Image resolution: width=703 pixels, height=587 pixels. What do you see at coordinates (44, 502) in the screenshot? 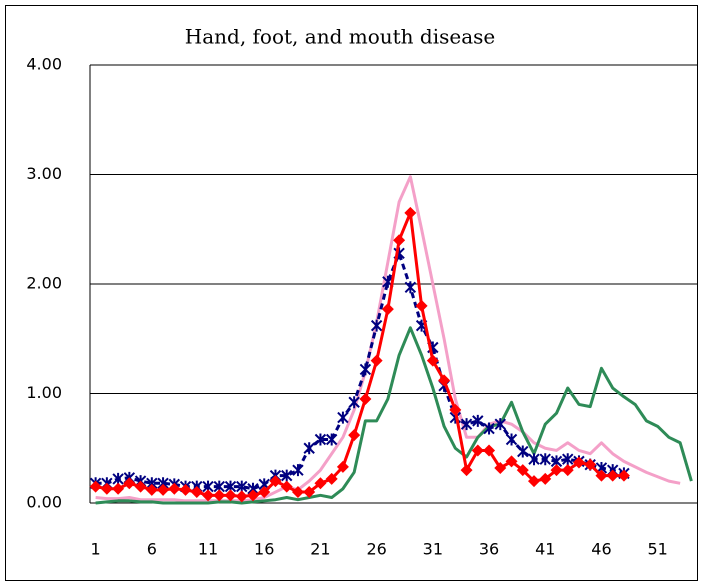
I see `y-tick-label: 0.00` at bounding box center [44, 502].